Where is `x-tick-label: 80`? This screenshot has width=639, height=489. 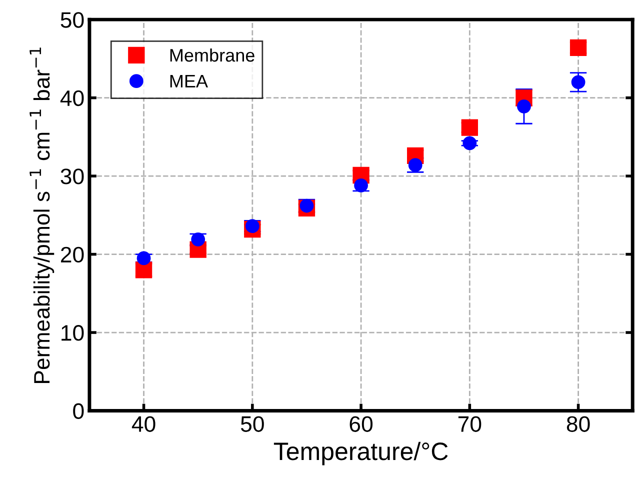 x-tick-label: 80 is located at coordinates (578, 424).